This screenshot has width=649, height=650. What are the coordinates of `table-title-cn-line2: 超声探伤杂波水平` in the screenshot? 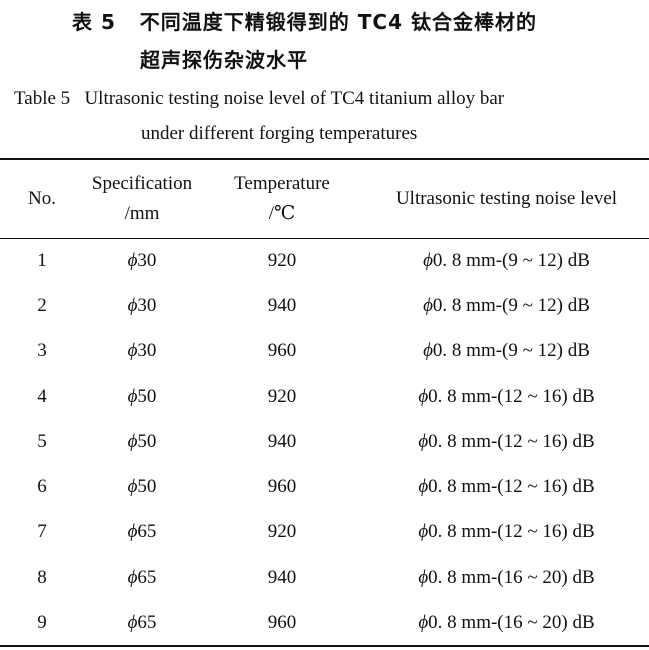 It's located at (224, 60).